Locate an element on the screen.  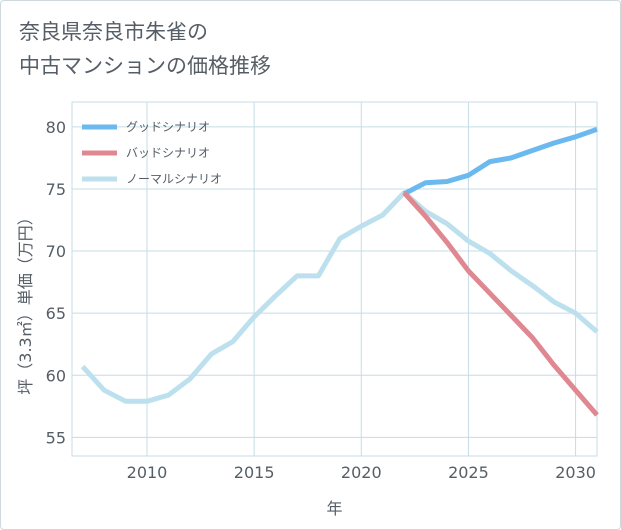
x-tick-label-0: 2010 is located at coordinates (147, 472).